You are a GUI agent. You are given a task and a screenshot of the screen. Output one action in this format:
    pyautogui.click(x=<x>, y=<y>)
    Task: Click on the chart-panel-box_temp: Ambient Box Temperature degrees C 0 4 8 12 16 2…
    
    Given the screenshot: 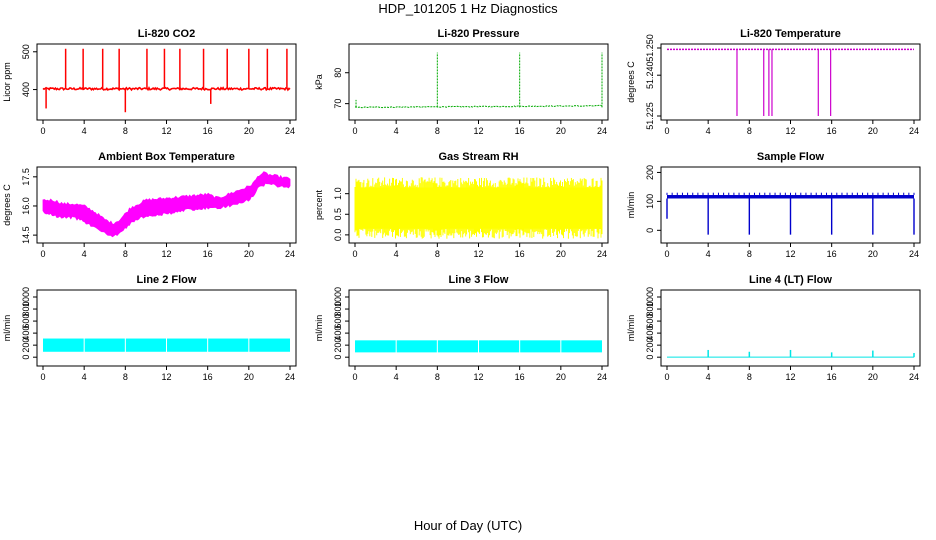 What is the action you would take?
    pyautogui.click(x=149, y=205)
    